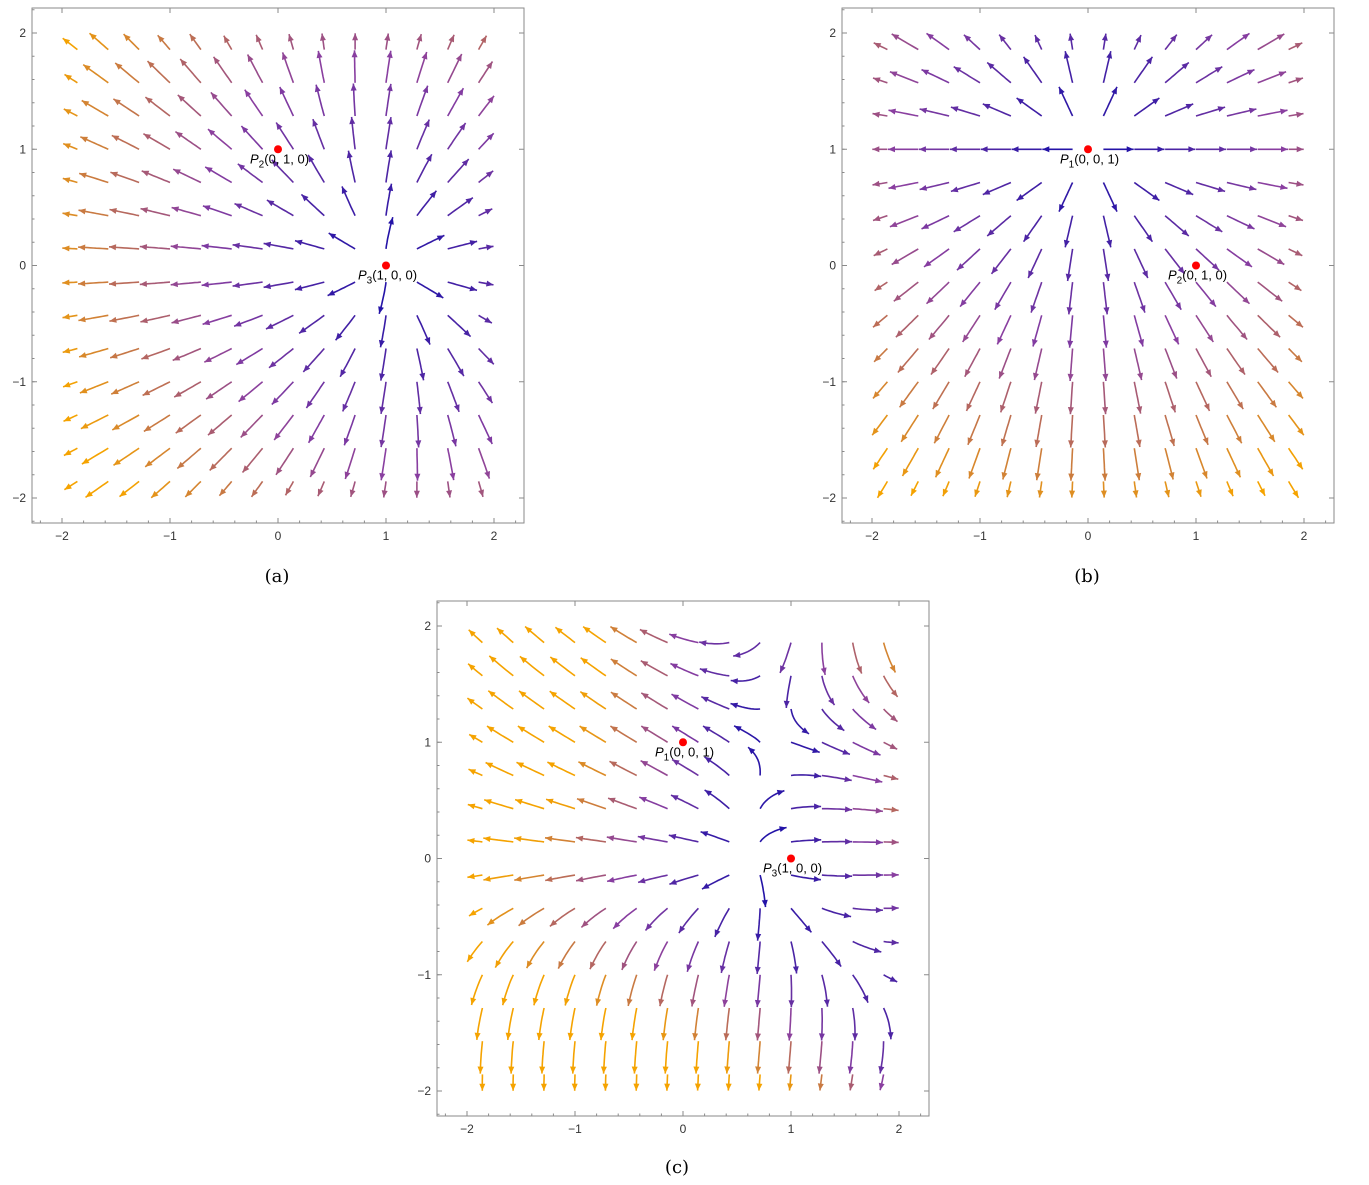 The width and height of the screenshot is (1369, 1185). Describe the element at coordinates (1197, 277) in the screenshot. I see `fixed-point-label: P2(0, 1, 0)` at that location.